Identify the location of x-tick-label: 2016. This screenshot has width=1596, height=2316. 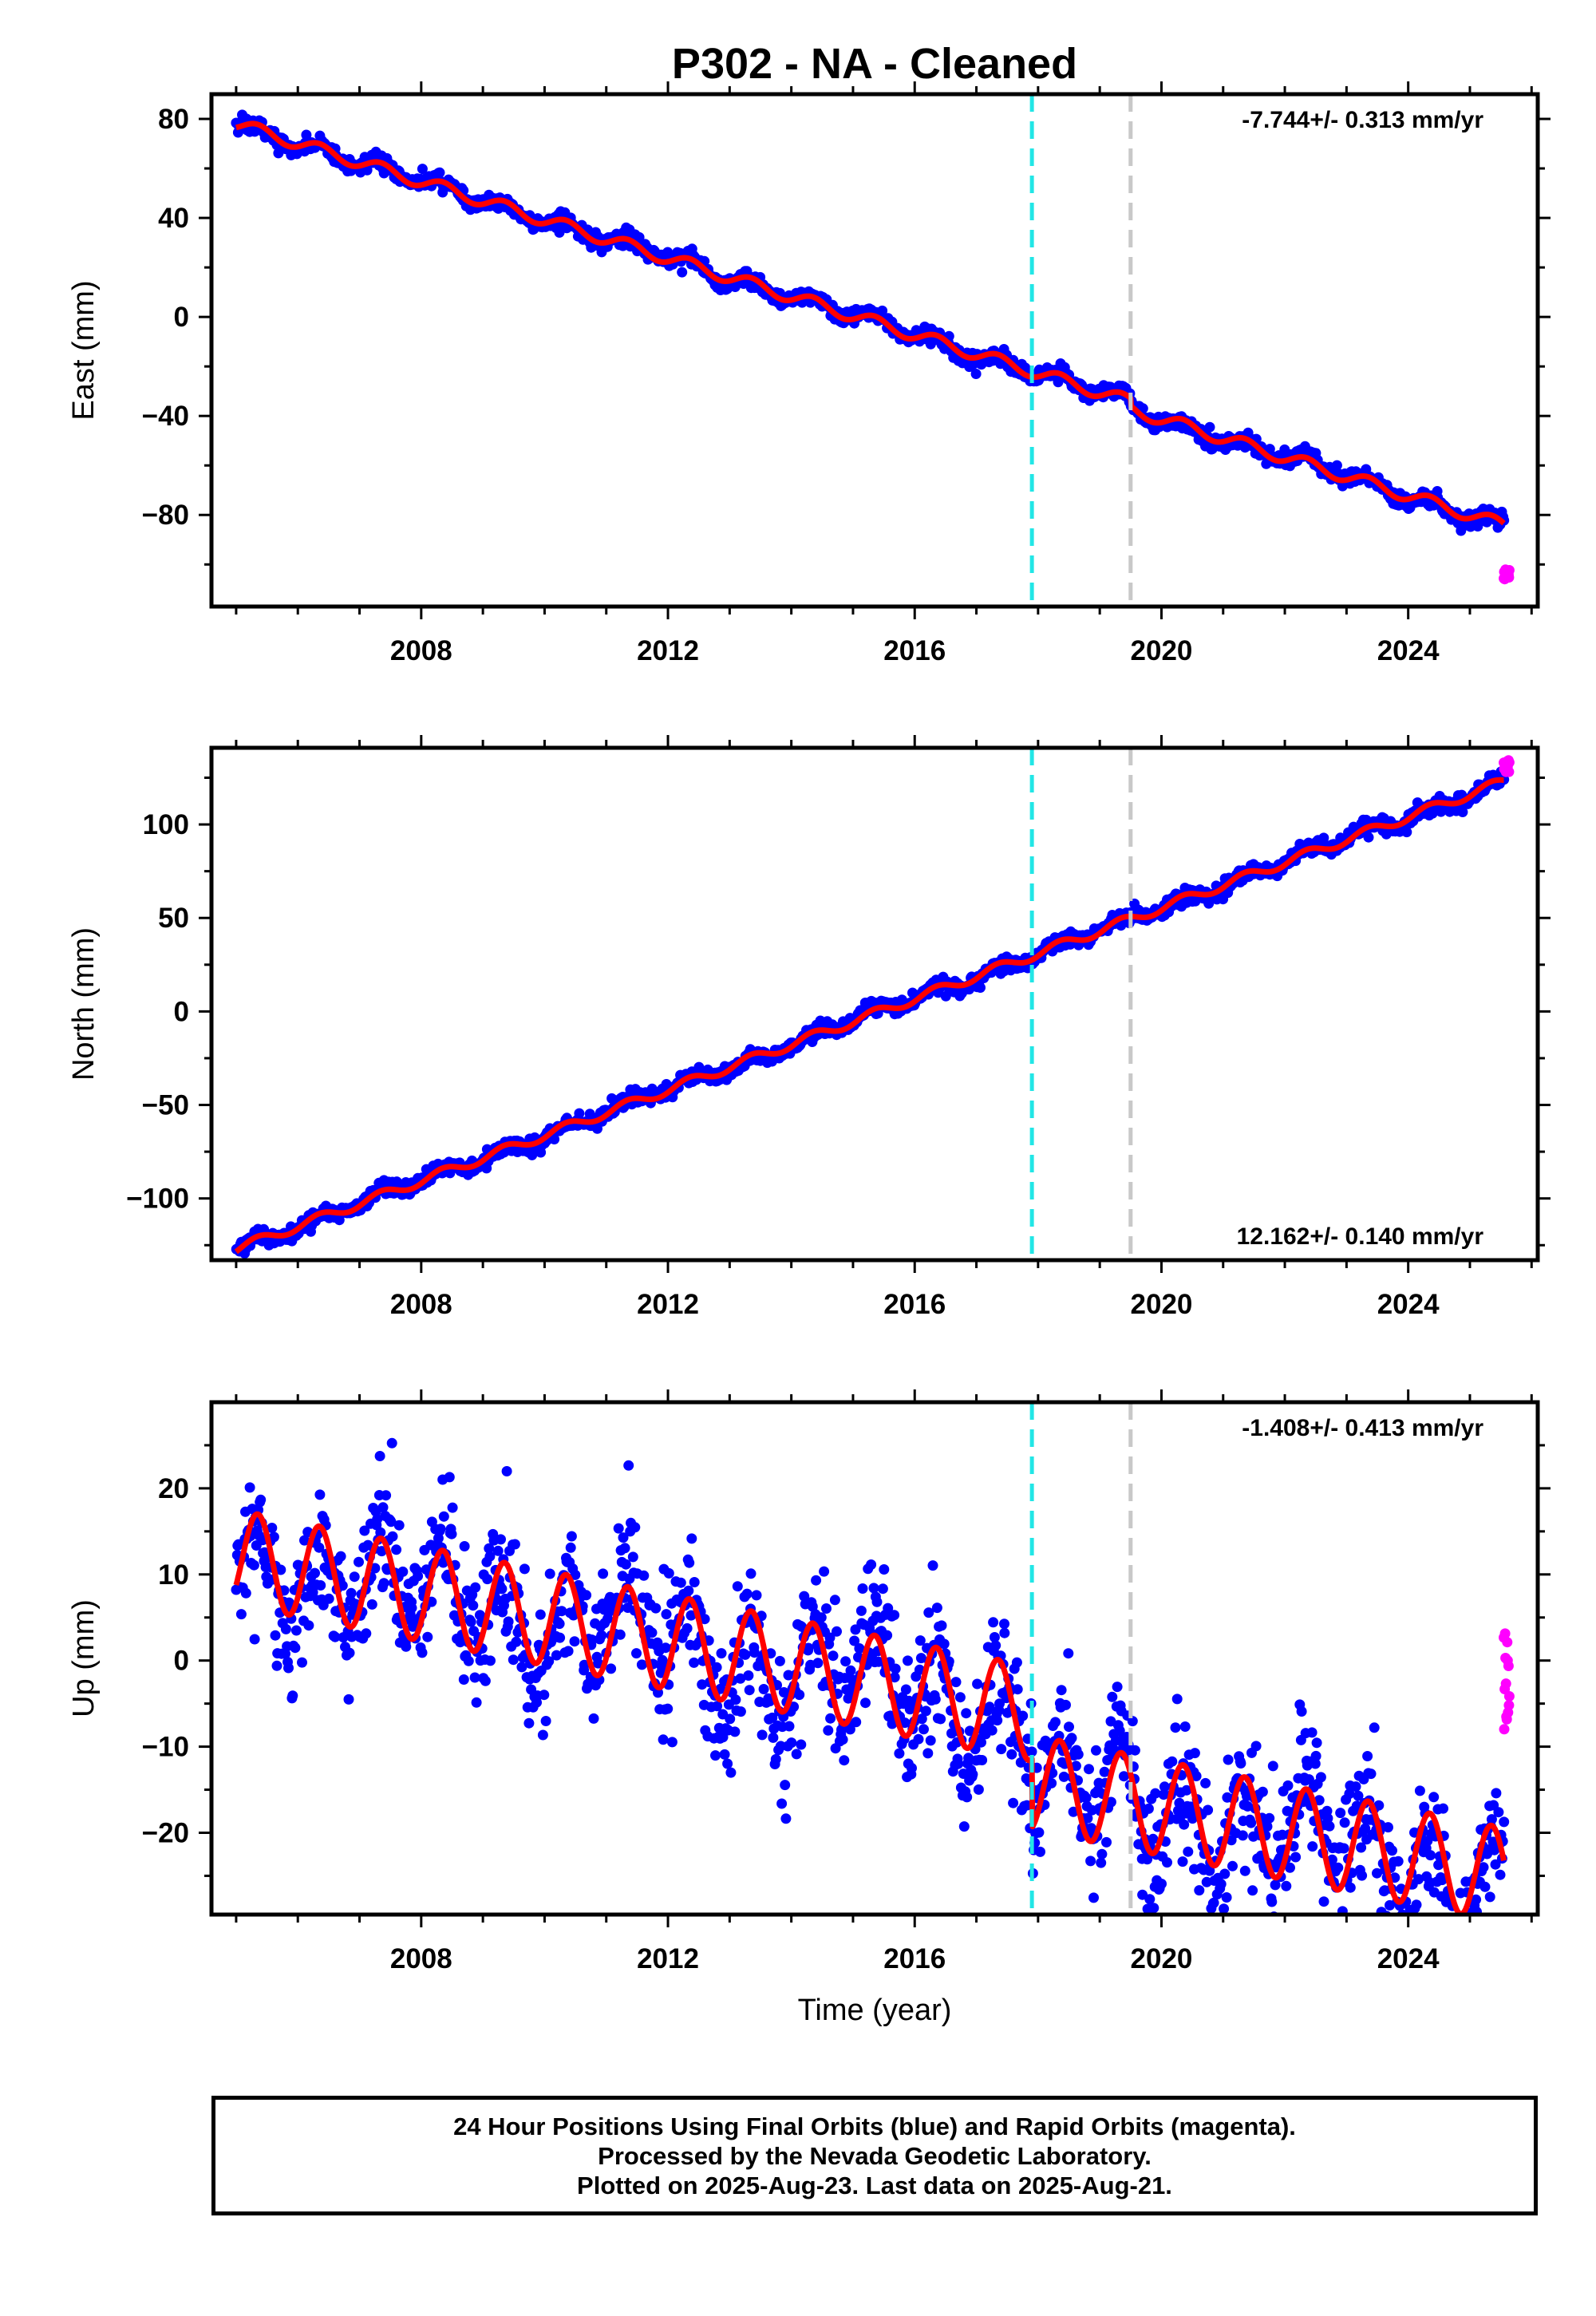
(914, 650).